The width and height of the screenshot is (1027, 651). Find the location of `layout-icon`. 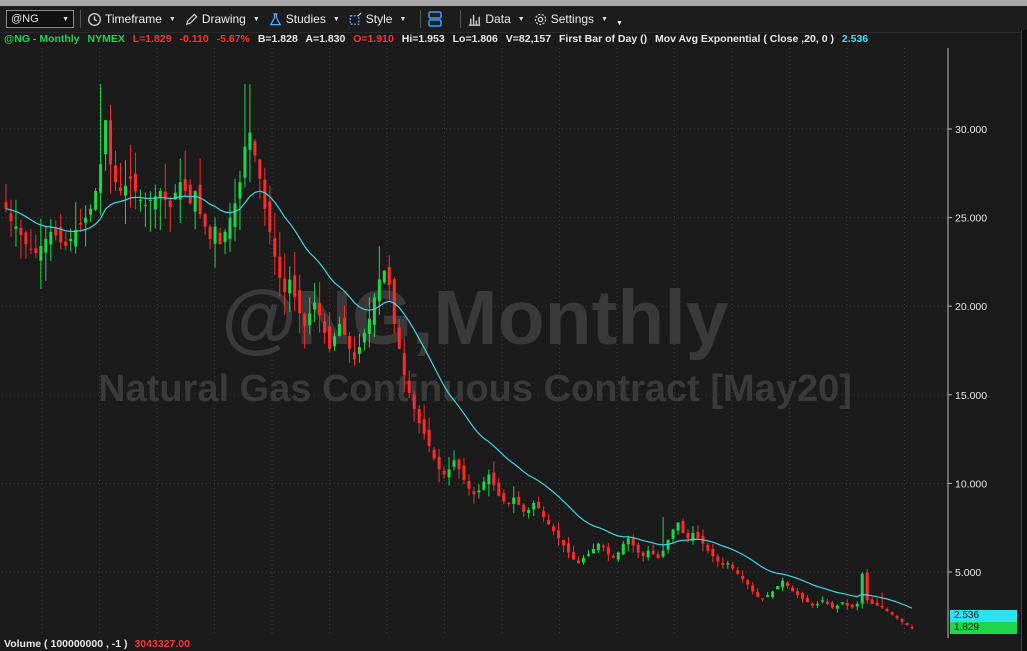

layout-icon is located at coordinates (435, 19).